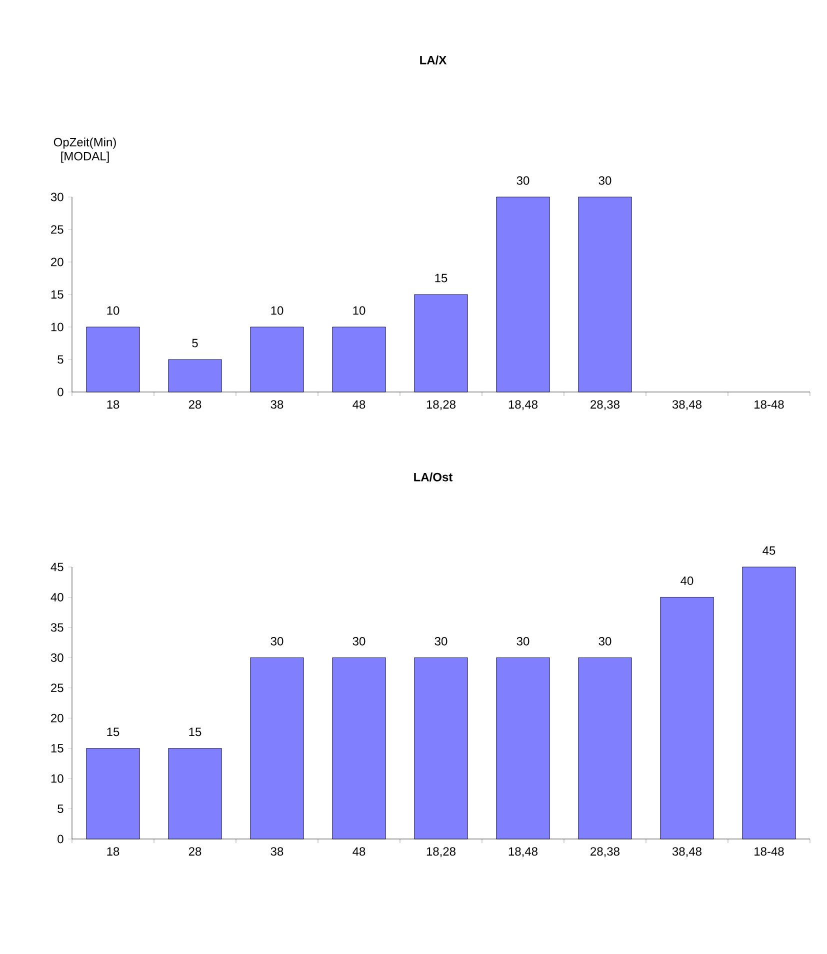 The width and height of the screenshot is (827, 954). What do you see at coordinates (769, 550) in the screenshot?
I see `data-label: 45` at bounding box center [769, 550].